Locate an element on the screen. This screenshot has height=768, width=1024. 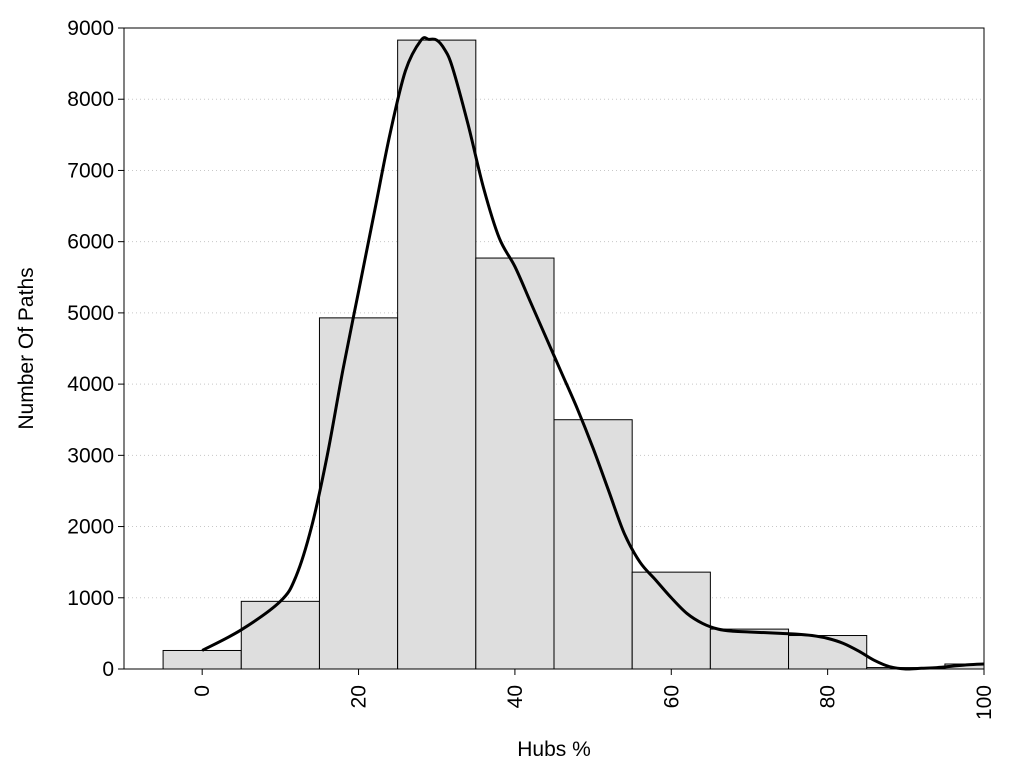
x-tick-label: 20 is located at coordinates (359, 696).